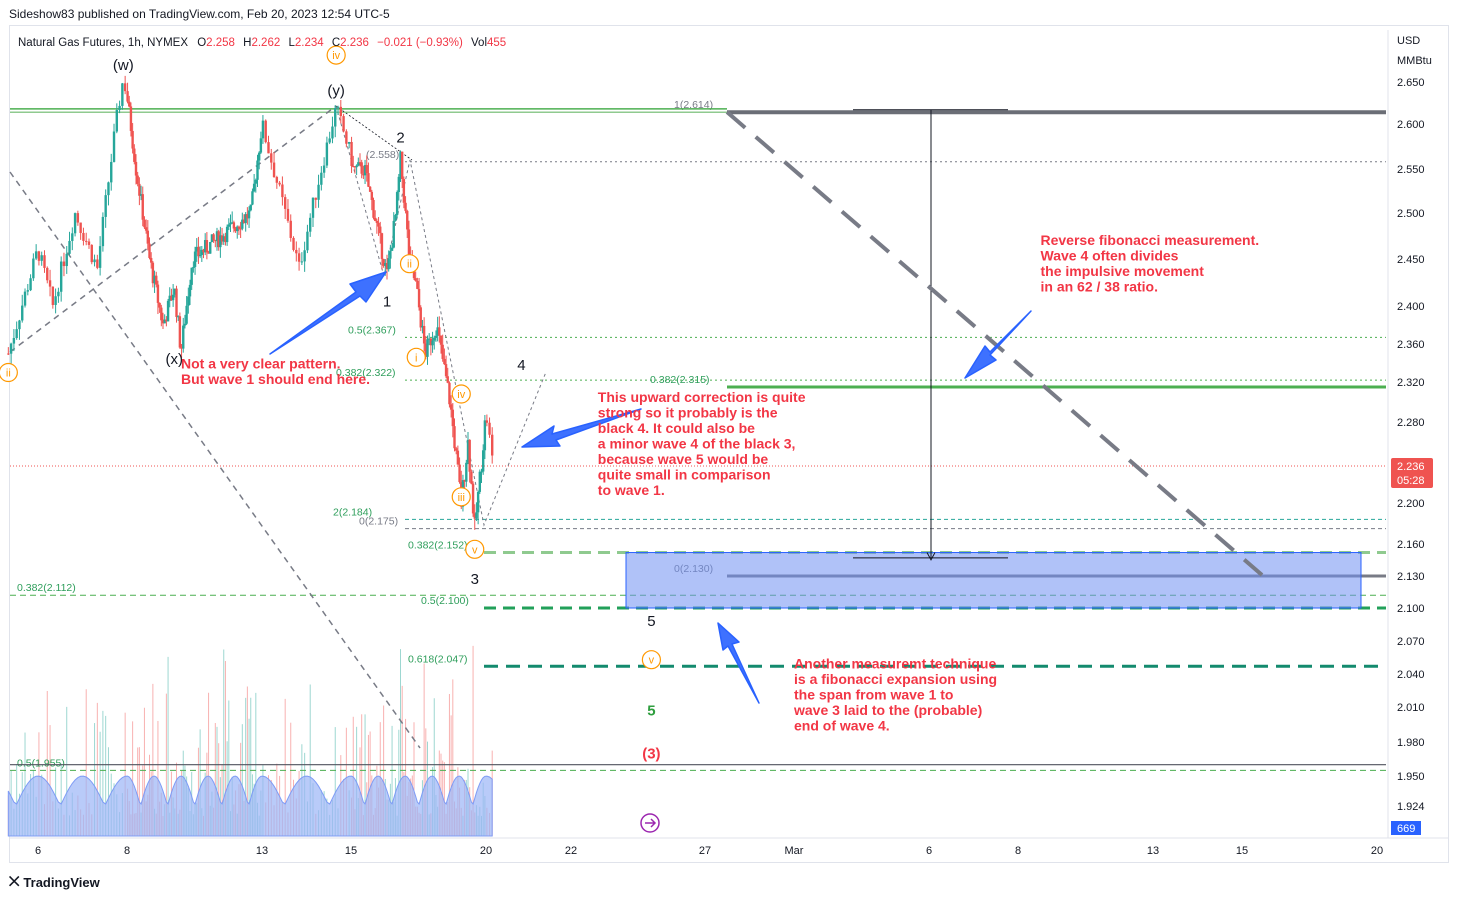  I want to click on y-tick-label: 2.400, so click(1411, 307).